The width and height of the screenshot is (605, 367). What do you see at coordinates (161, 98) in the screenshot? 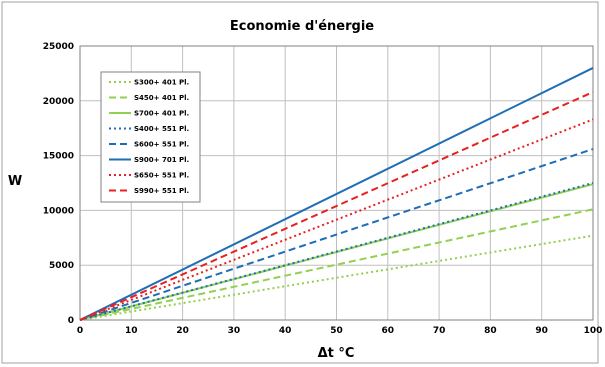
I see `legend-entry: S450+ 401 Pl.` at bounding box center [161, 98].